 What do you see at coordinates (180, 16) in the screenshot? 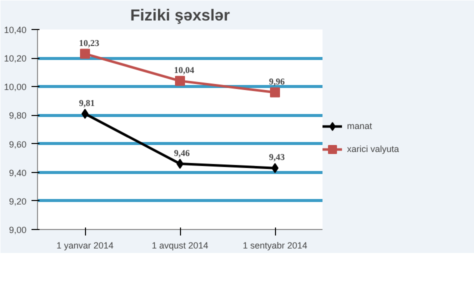
I see `chart-title: Fiziki şəxslər` at bounding box center [180, 16].